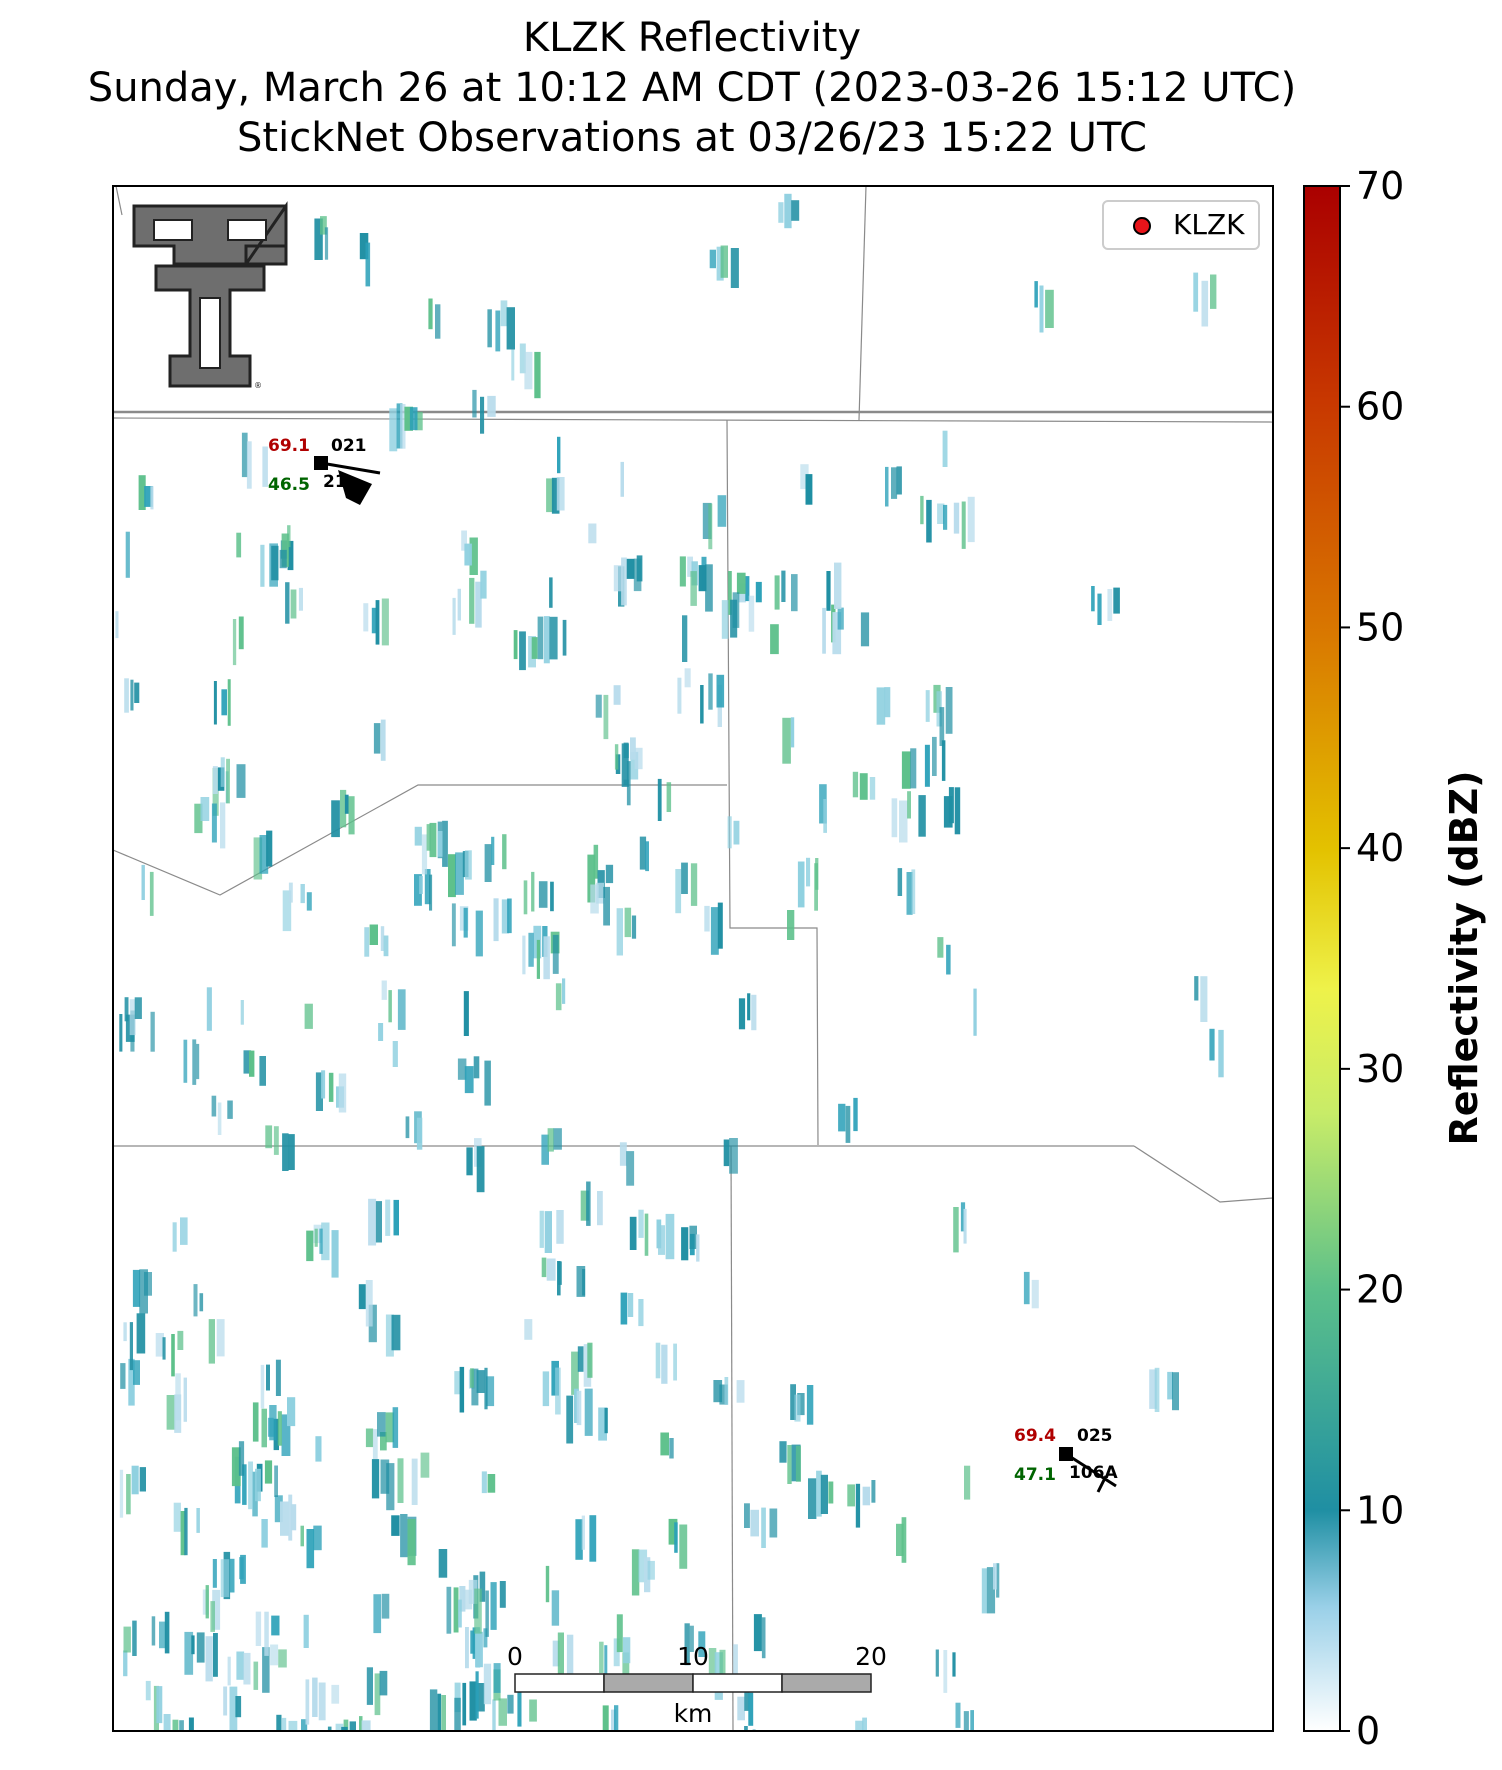 The image size is (1502, 1770). Describe the element at coordinates (210, 295) in the screenshot. I see `double-t-logo: ®` at that location.